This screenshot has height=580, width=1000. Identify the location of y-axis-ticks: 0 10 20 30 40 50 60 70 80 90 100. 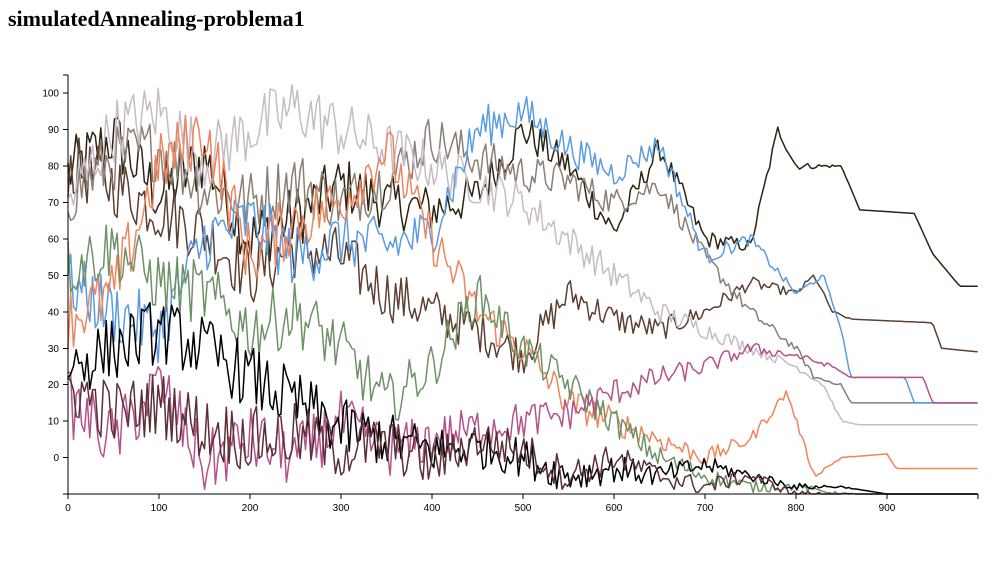
(55, 284).